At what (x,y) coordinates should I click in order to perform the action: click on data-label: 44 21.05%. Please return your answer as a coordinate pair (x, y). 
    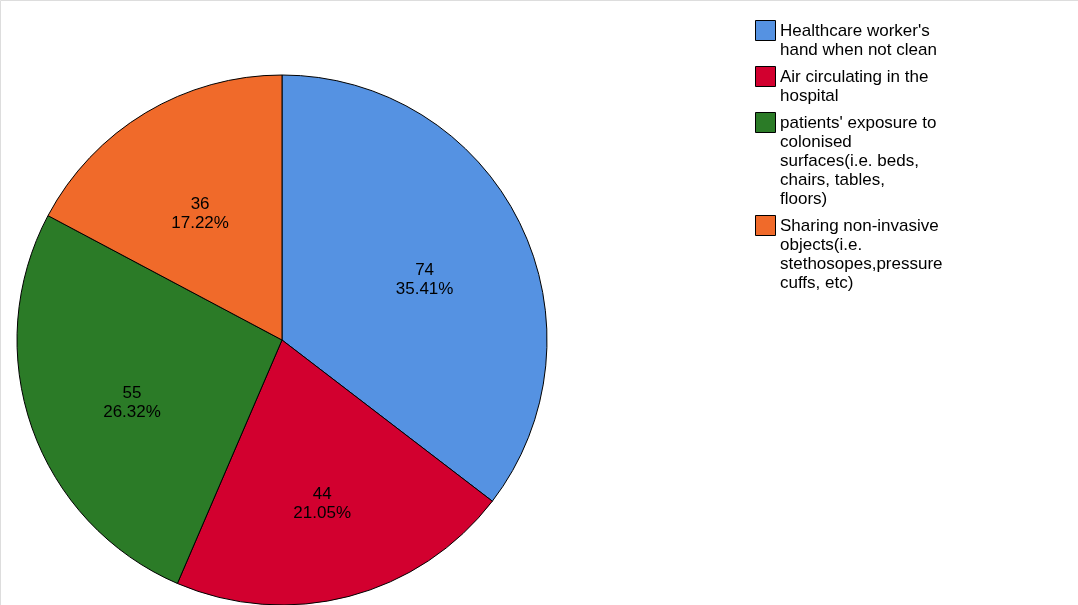
    Looking at the image, I should click on (322, 502).